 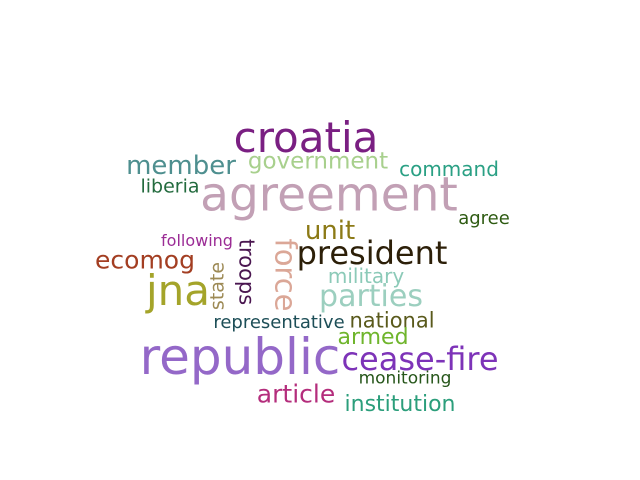 What do you see at coordinates (318, 161) in the screenshot?
I see `word-government: government` at bounding box center [318, 161].